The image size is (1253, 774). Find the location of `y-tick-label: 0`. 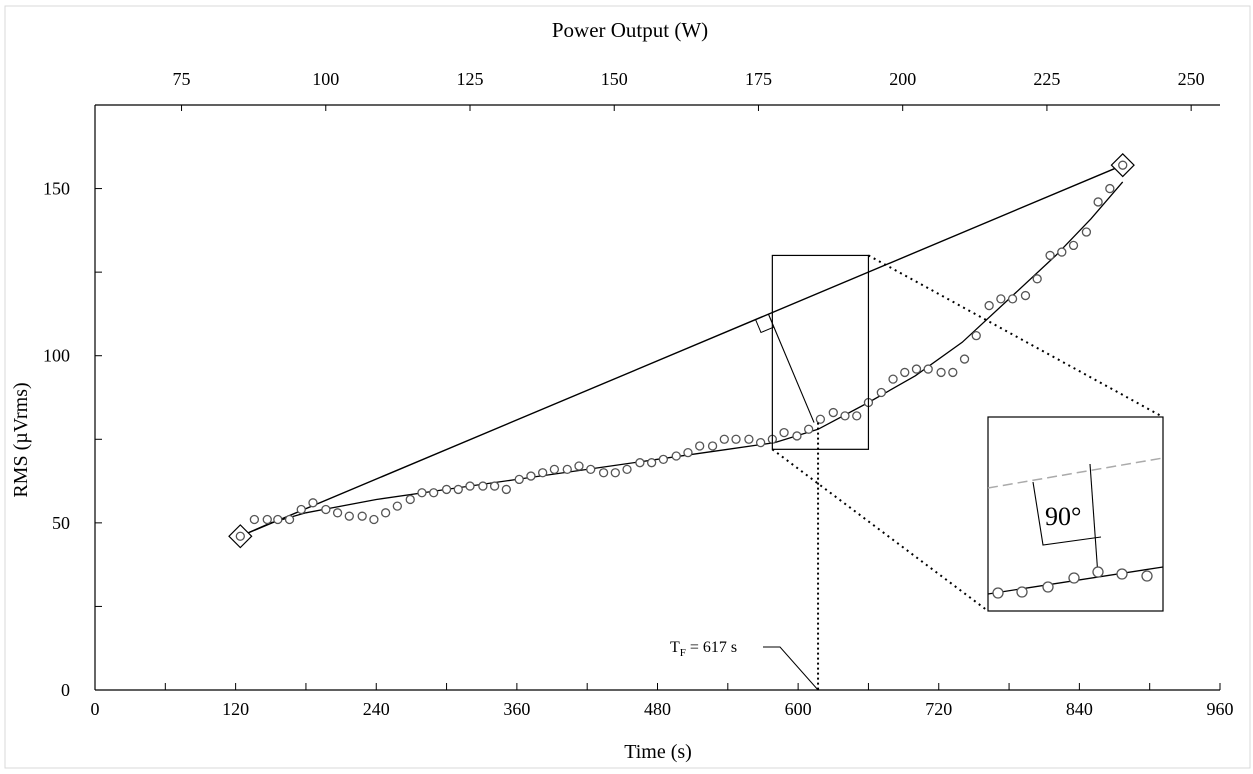

y-tick-label: 0 is located at coordinates (65, 690).